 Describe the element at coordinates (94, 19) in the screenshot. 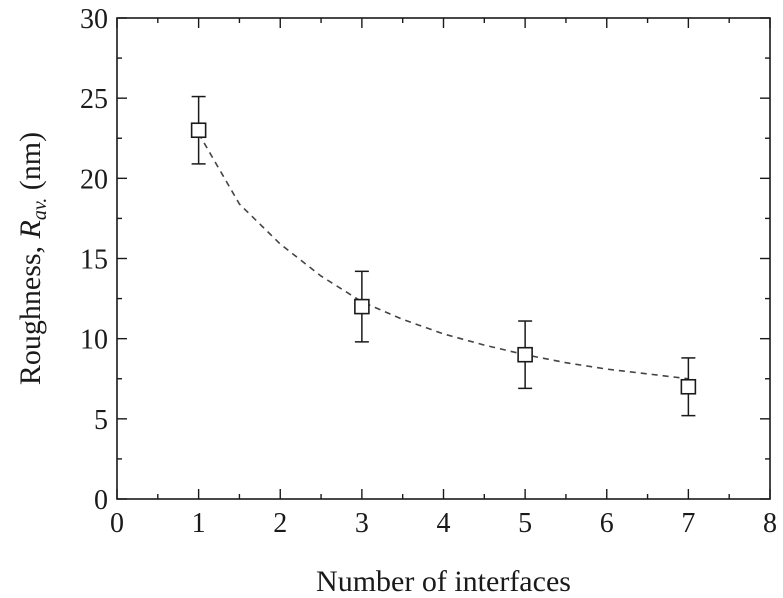

I see `y-tick-label: 30` at that location.